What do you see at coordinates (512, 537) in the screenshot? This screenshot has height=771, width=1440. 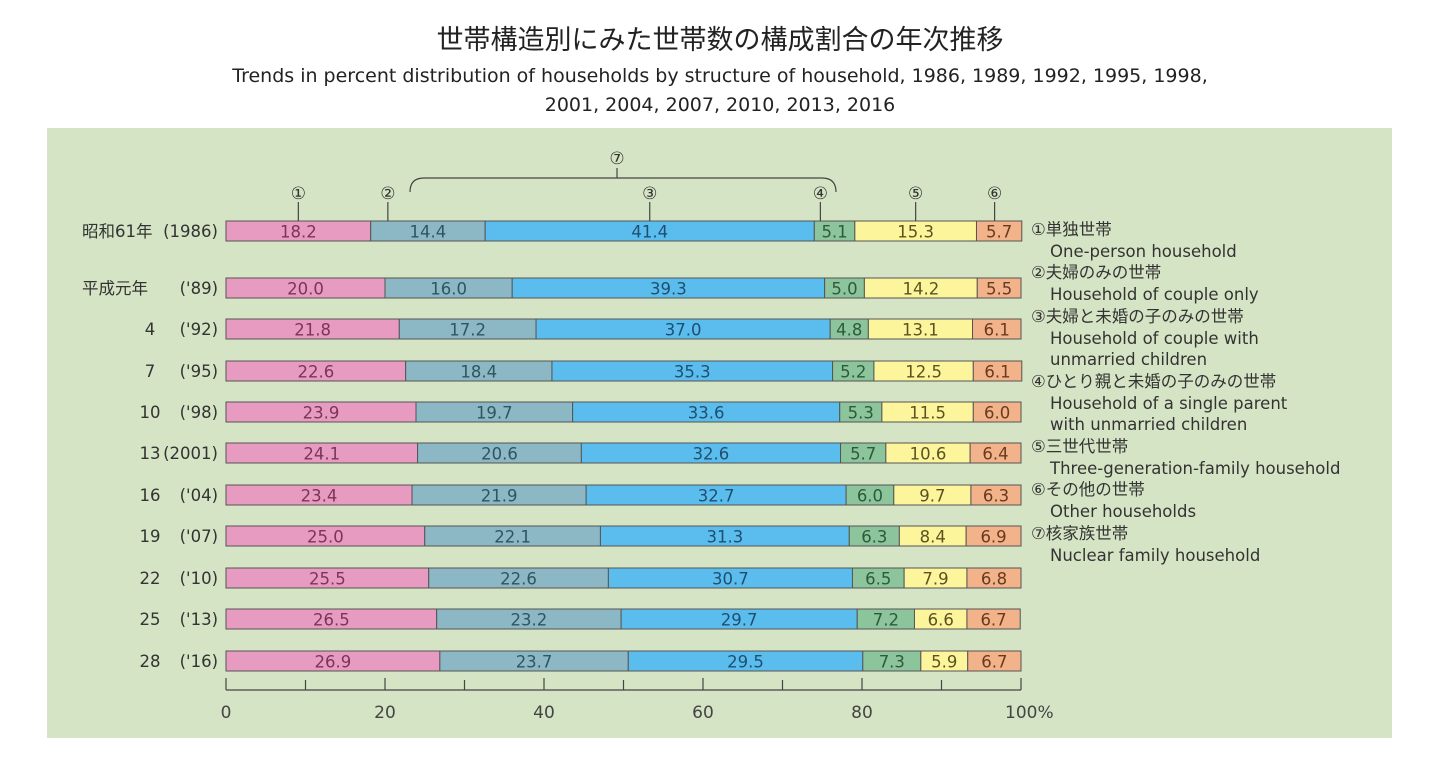 I see `data-label: 22.1` at bounding box center [512, 537].